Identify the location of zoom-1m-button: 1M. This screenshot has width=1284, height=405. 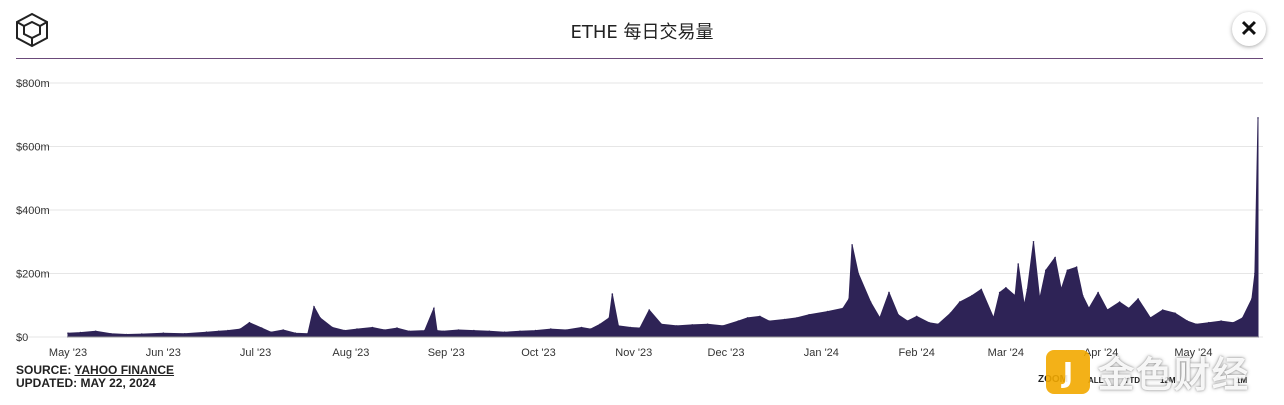
(1242, 380).